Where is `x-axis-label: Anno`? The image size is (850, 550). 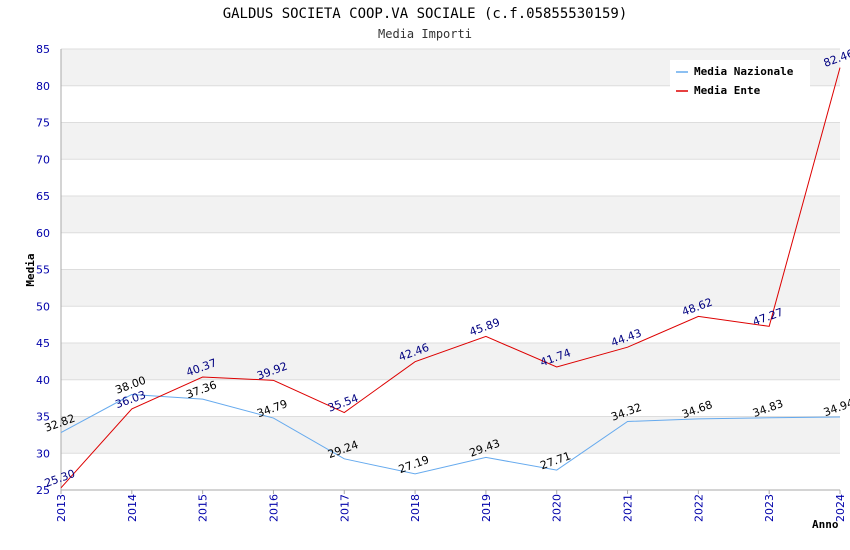
x-axis-label: Anno is located at coordinates (825, 524).